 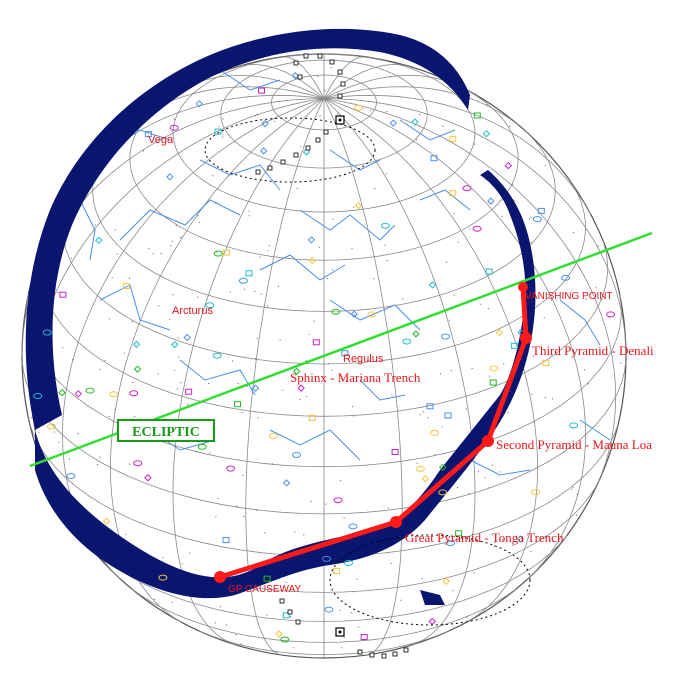 What do you see at coordinates (484, 537) in the screenshot?
I see `great-pyramid-label: Great Pyramid - Tonga Trench` at bounding box center [484, 537].